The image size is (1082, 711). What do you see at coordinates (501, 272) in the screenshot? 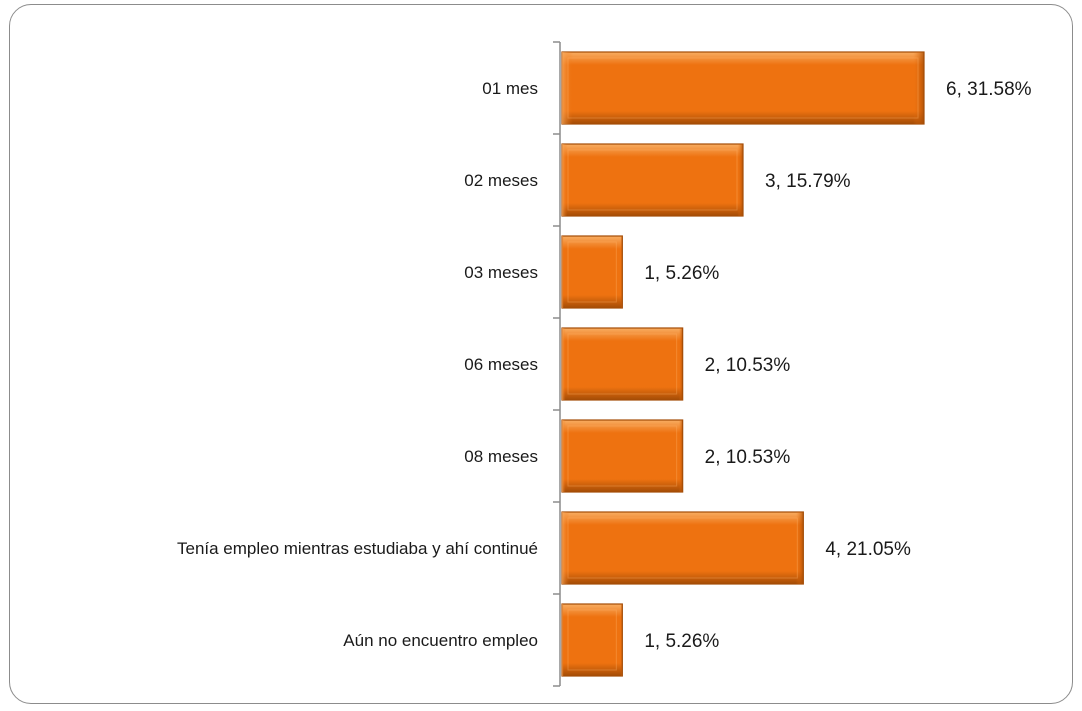
I see `category-label: 03 meses` at bounding box center [501, 272].